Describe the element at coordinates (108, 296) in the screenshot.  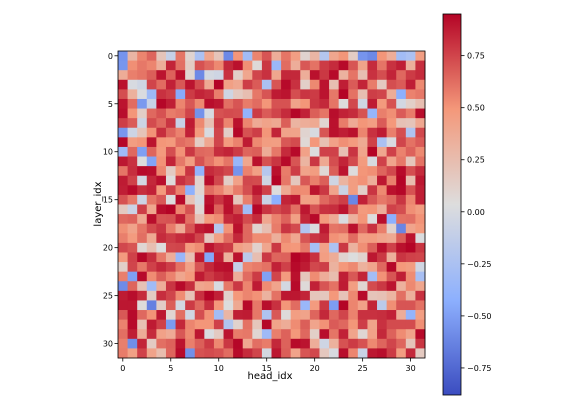
I see `y-tick-label: 25` at that location.